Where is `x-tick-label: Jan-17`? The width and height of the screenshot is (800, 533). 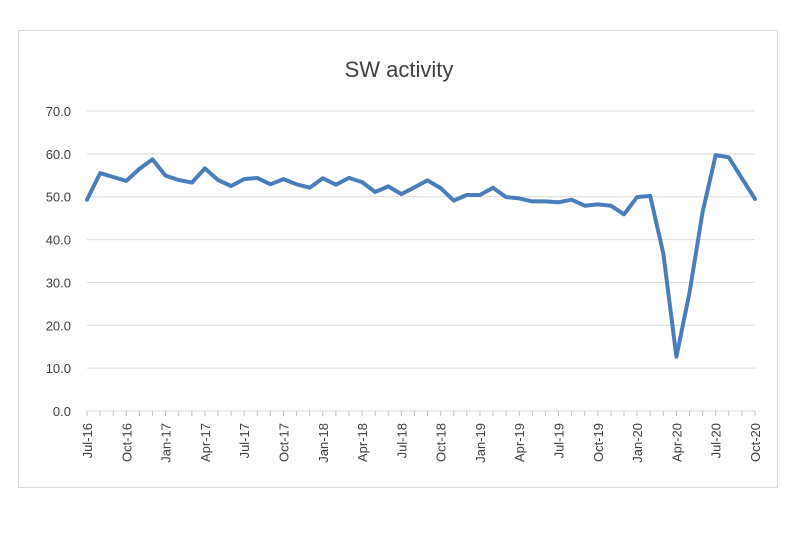 x-tick-label: Jan-17 is located at coordinates (166, 443).